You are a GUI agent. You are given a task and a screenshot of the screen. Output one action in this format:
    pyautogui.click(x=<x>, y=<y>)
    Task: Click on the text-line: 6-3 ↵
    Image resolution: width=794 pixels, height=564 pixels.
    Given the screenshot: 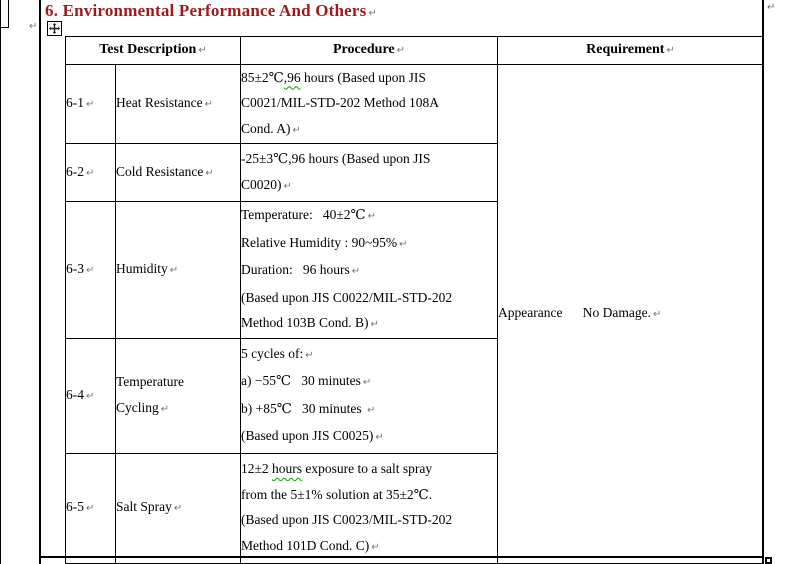 What is the action you would take?
    pyautogui.click(x=80, y=268)
    